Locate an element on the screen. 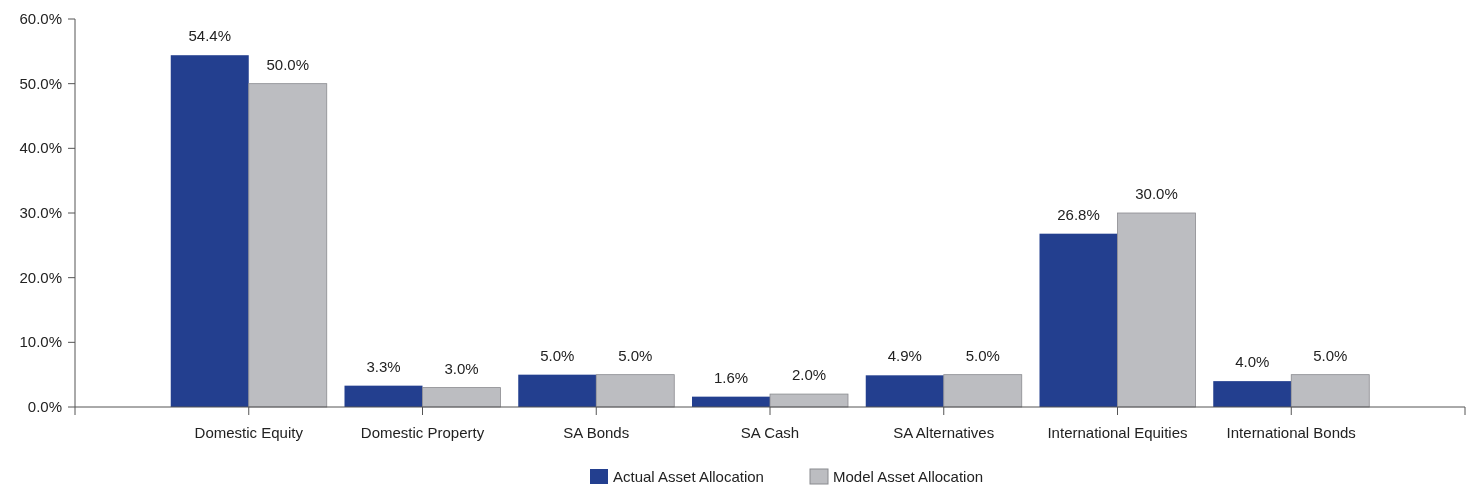  y-tick-label: 20.0% is located at coordinates (40, 277).